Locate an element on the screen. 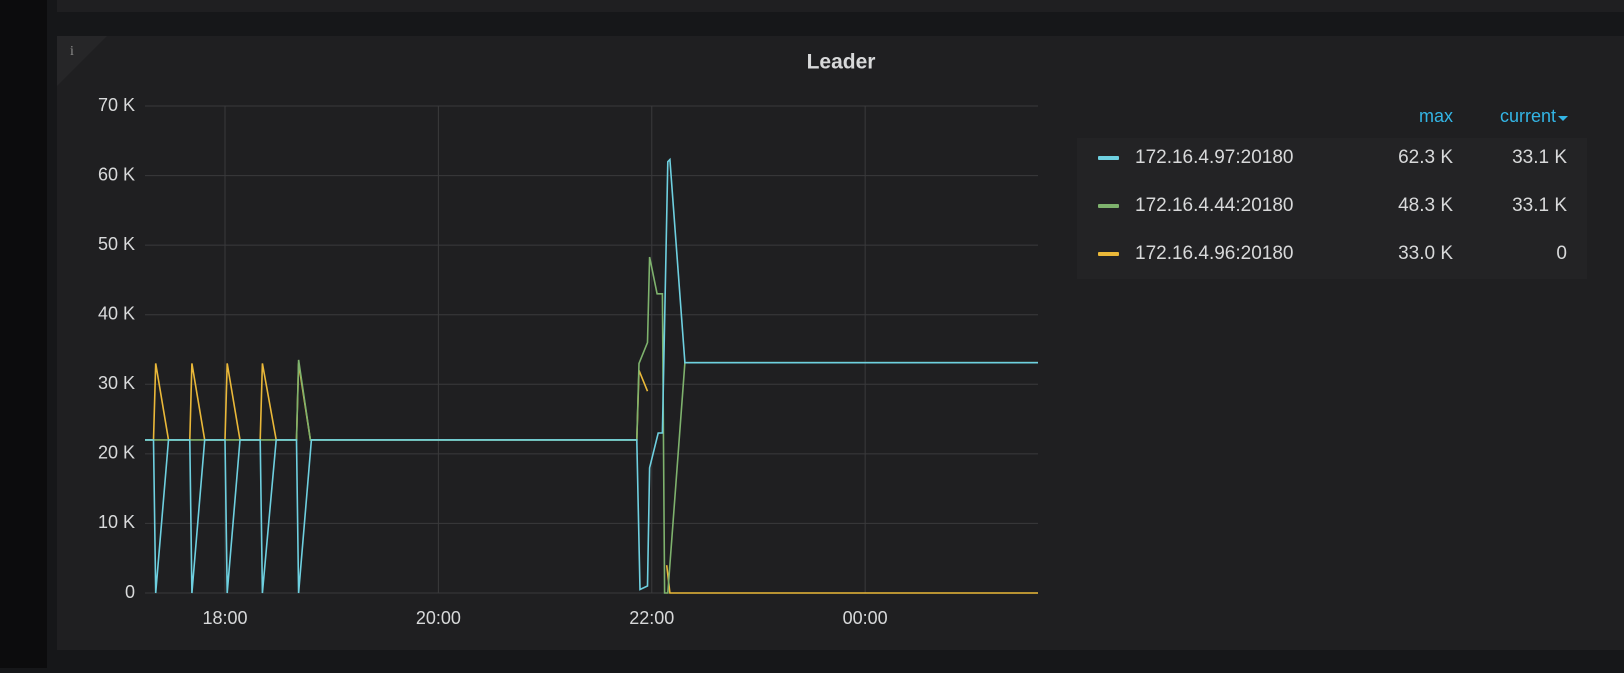 This screenshot has height=673, width=1624. legend-box is located at coordinates (1332, 208).